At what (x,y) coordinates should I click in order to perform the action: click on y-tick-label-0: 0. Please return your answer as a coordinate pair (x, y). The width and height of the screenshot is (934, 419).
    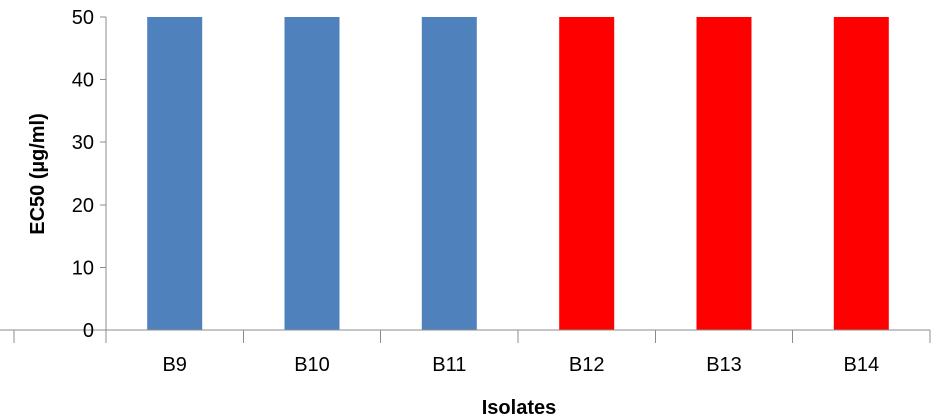
    Looking at the image, I should click on (88, 331).